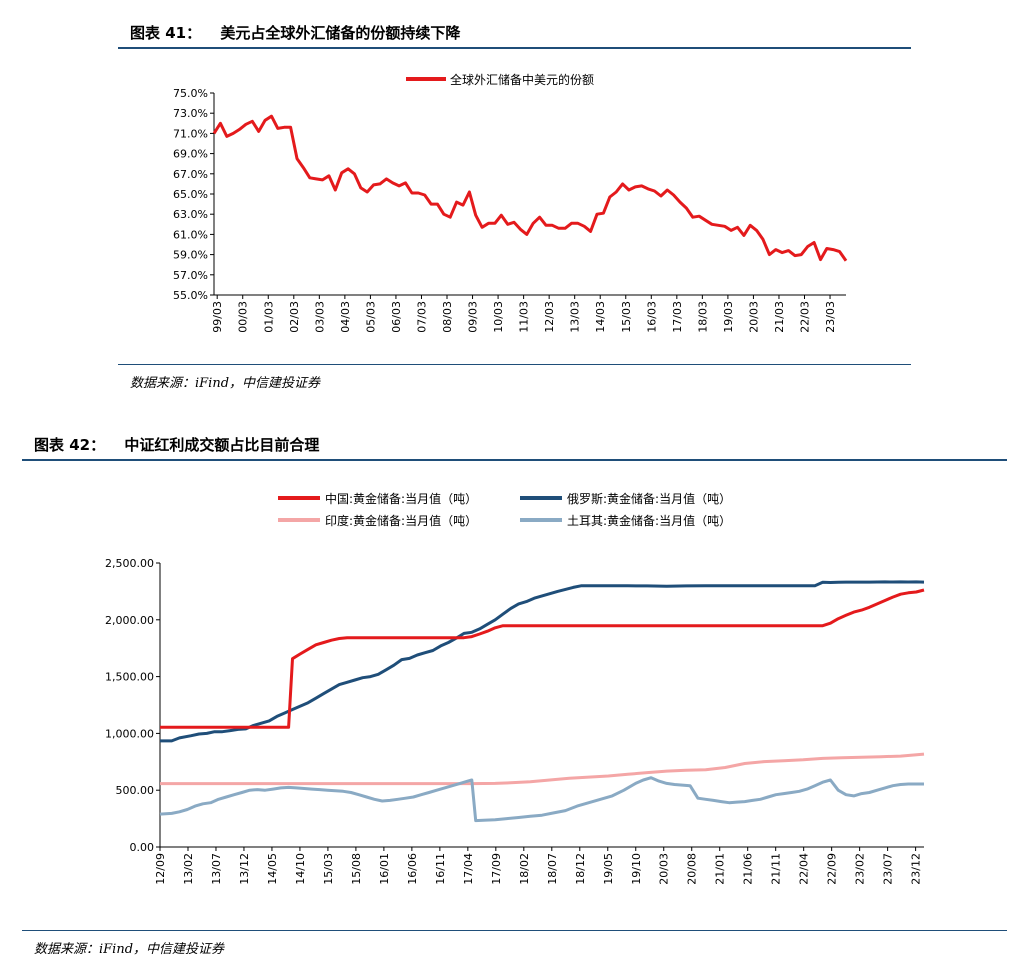 This screenshot has width=1018, height=963. What do you see at coordinates (473, 317) in the screenshot?
I see `x-tick-label: 09/03` at bounding box center [473, 317].